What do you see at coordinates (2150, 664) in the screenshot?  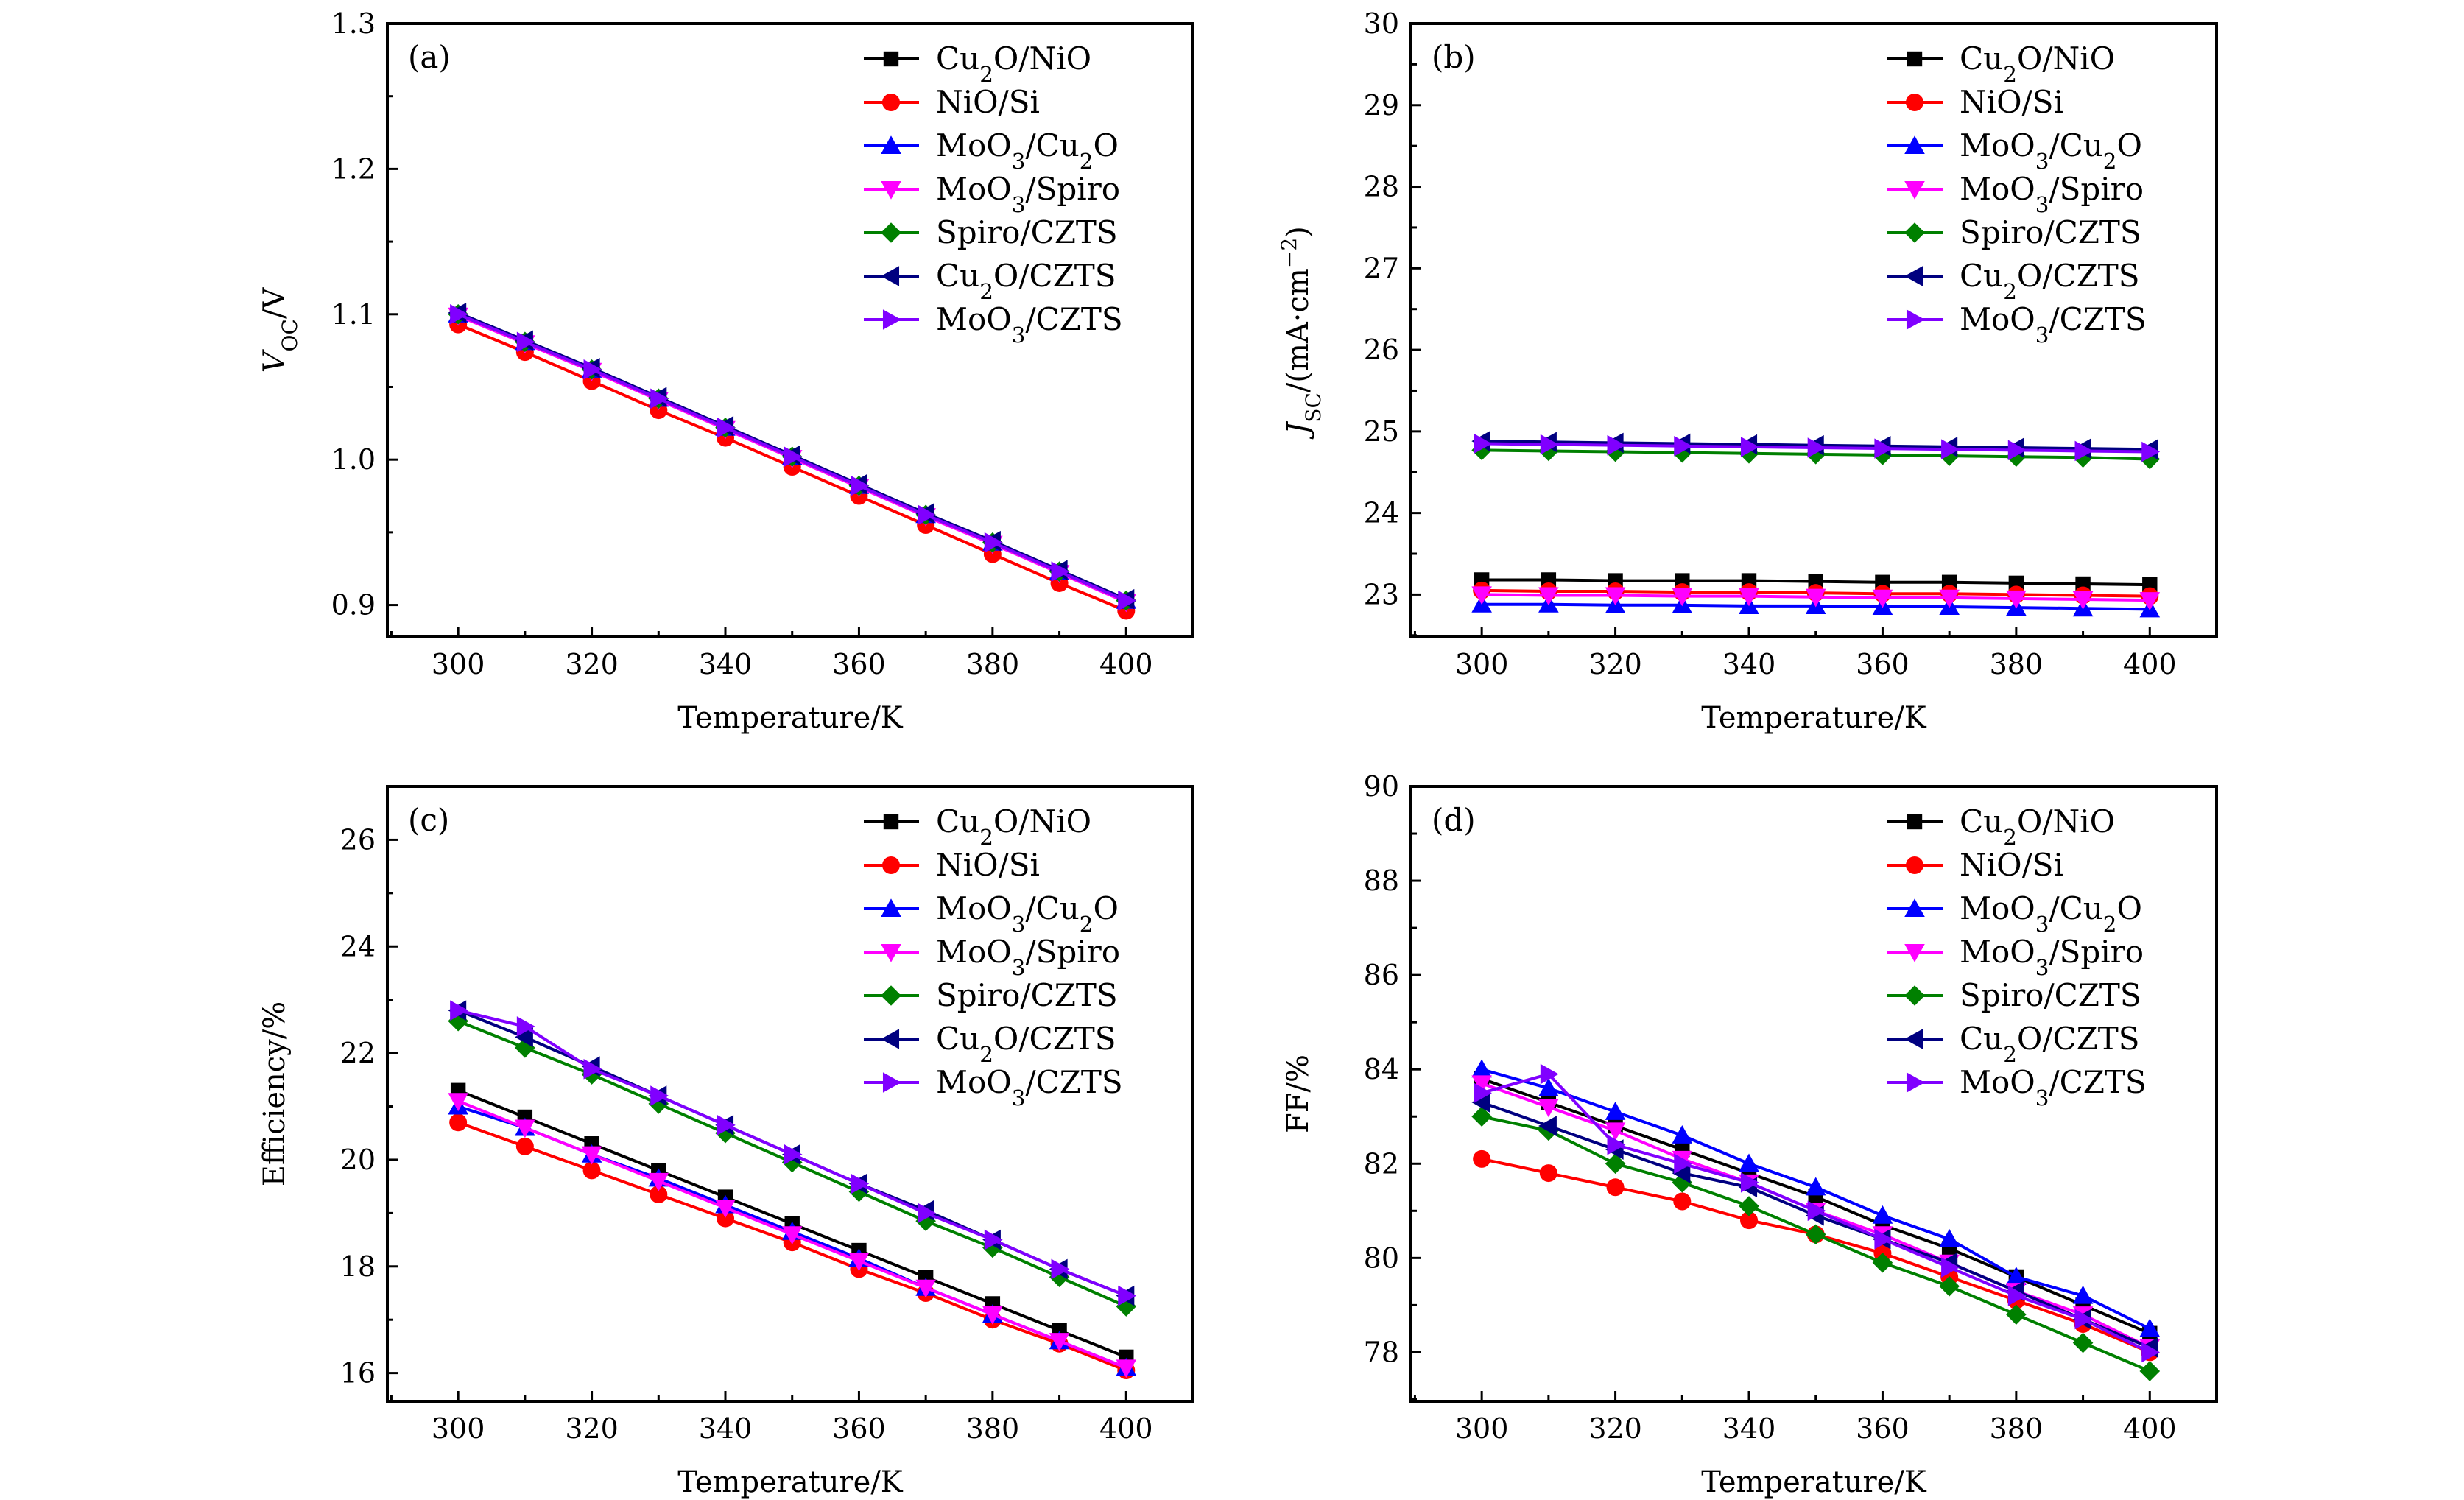 I see `x-tick-label: 400` at bounding box center [2150, 664].